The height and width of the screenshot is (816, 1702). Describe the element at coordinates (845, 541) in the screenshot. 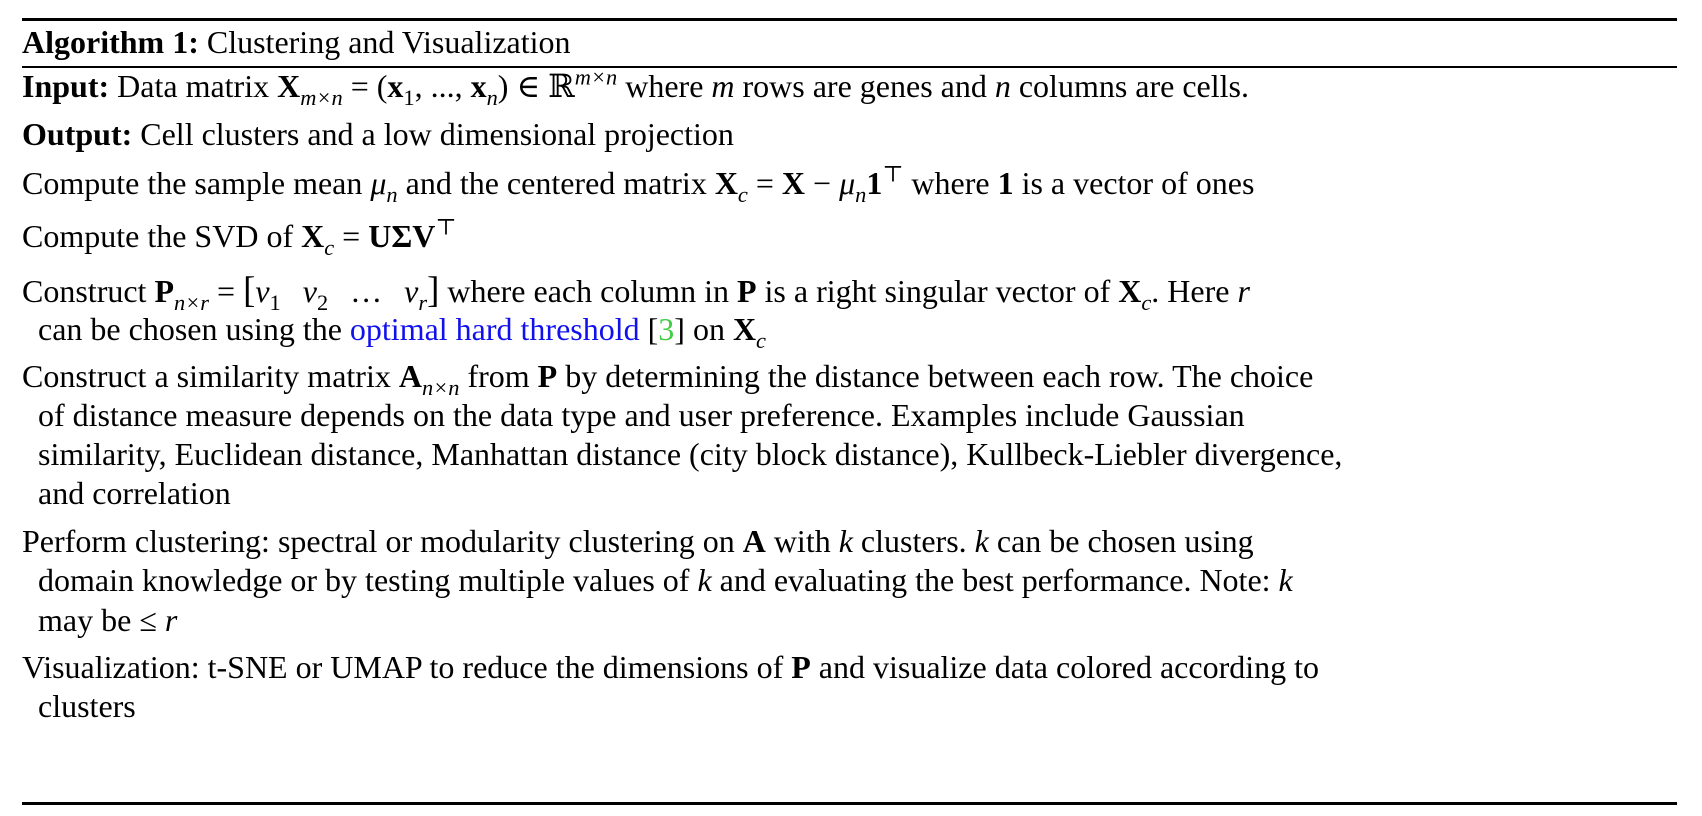

I see `k-var: k` at that location.